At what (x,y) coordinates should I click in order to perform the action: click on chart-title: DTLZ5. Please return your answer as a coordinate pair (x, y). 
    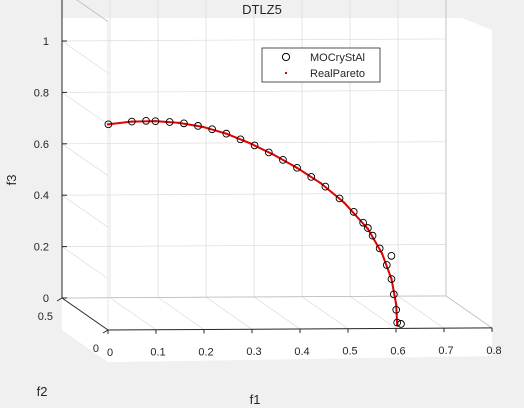
    Looking at the image, I should click on (262, 9).